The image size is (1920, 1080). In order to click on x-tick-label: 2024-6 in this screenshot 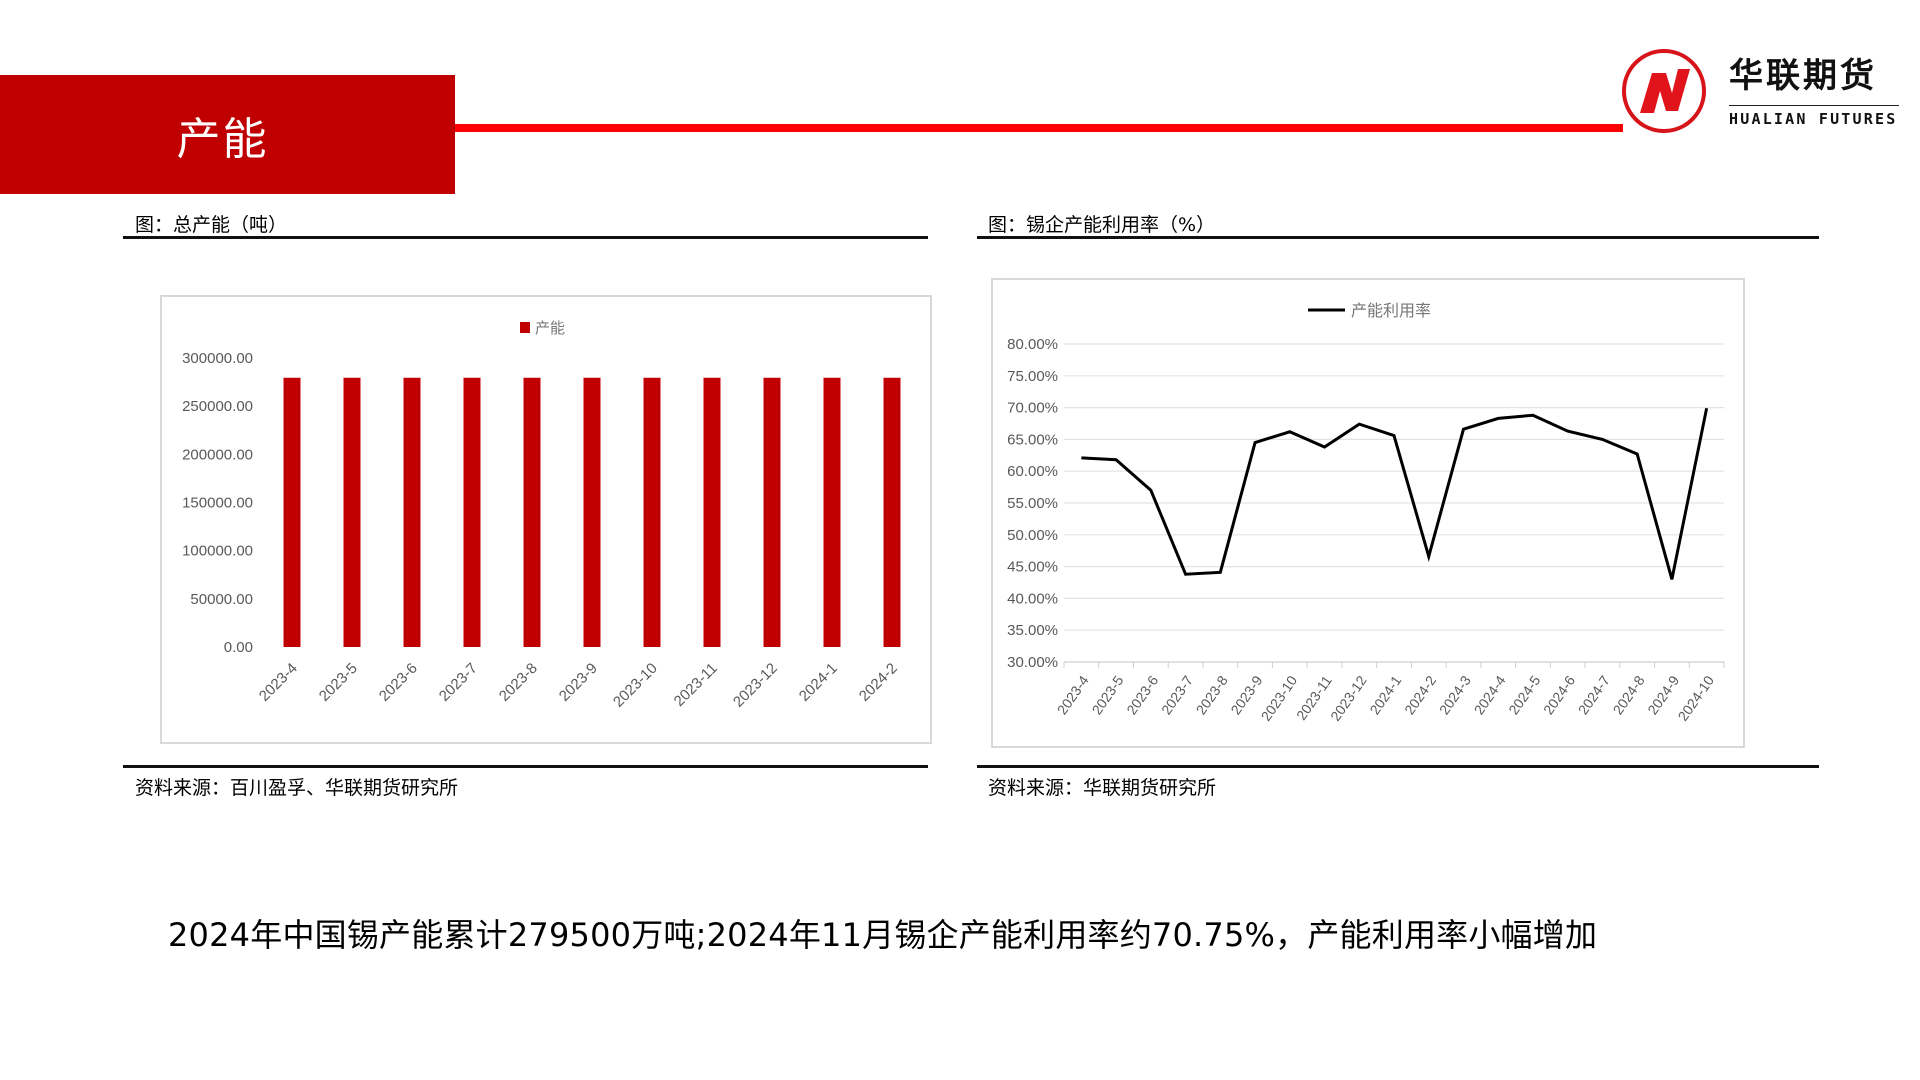, I will do `click(1559, 694)`.